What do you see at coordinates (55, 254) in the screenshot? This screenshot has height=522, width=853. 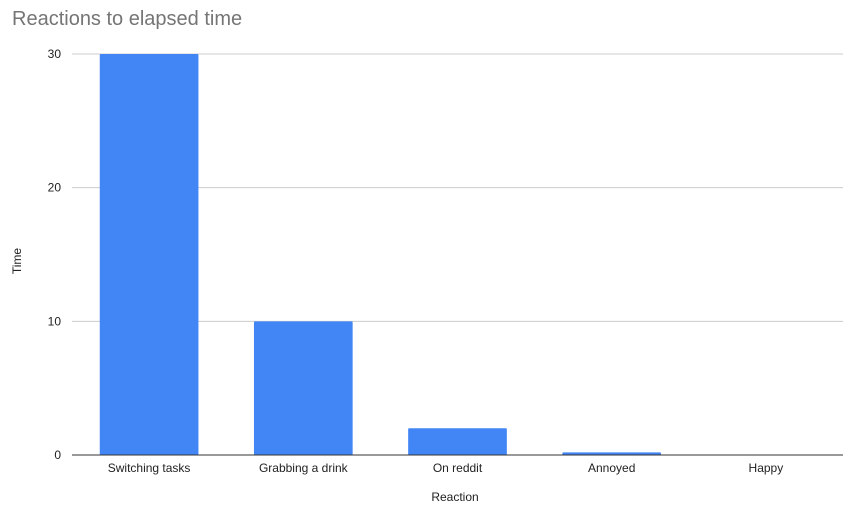 I see `y-tick-labels: 0 10 20 30` at bounding box center [55, 254].